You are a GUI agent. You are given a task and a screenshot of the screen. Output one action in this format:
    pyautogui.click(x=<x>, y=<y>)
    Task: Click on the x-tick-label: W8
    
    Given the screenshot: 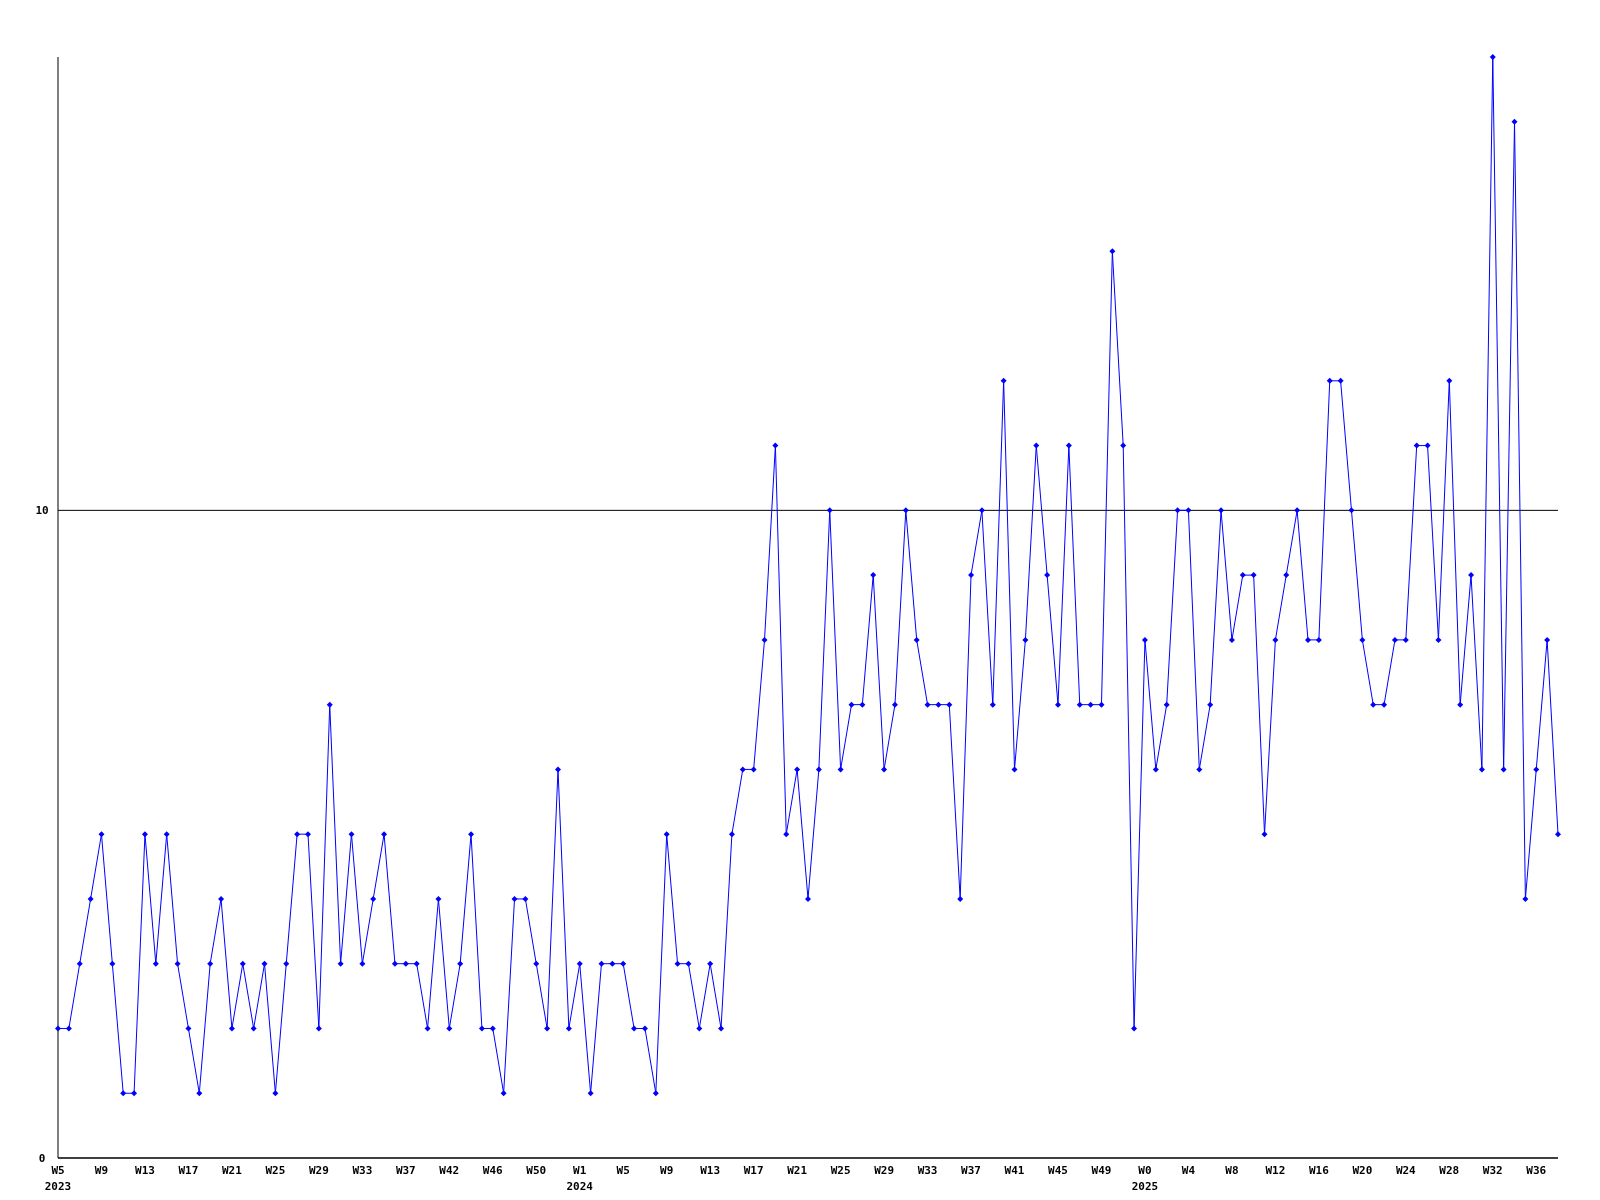 What is the action you would take?
    pyautogui.click(x=1232, y=1170)
    